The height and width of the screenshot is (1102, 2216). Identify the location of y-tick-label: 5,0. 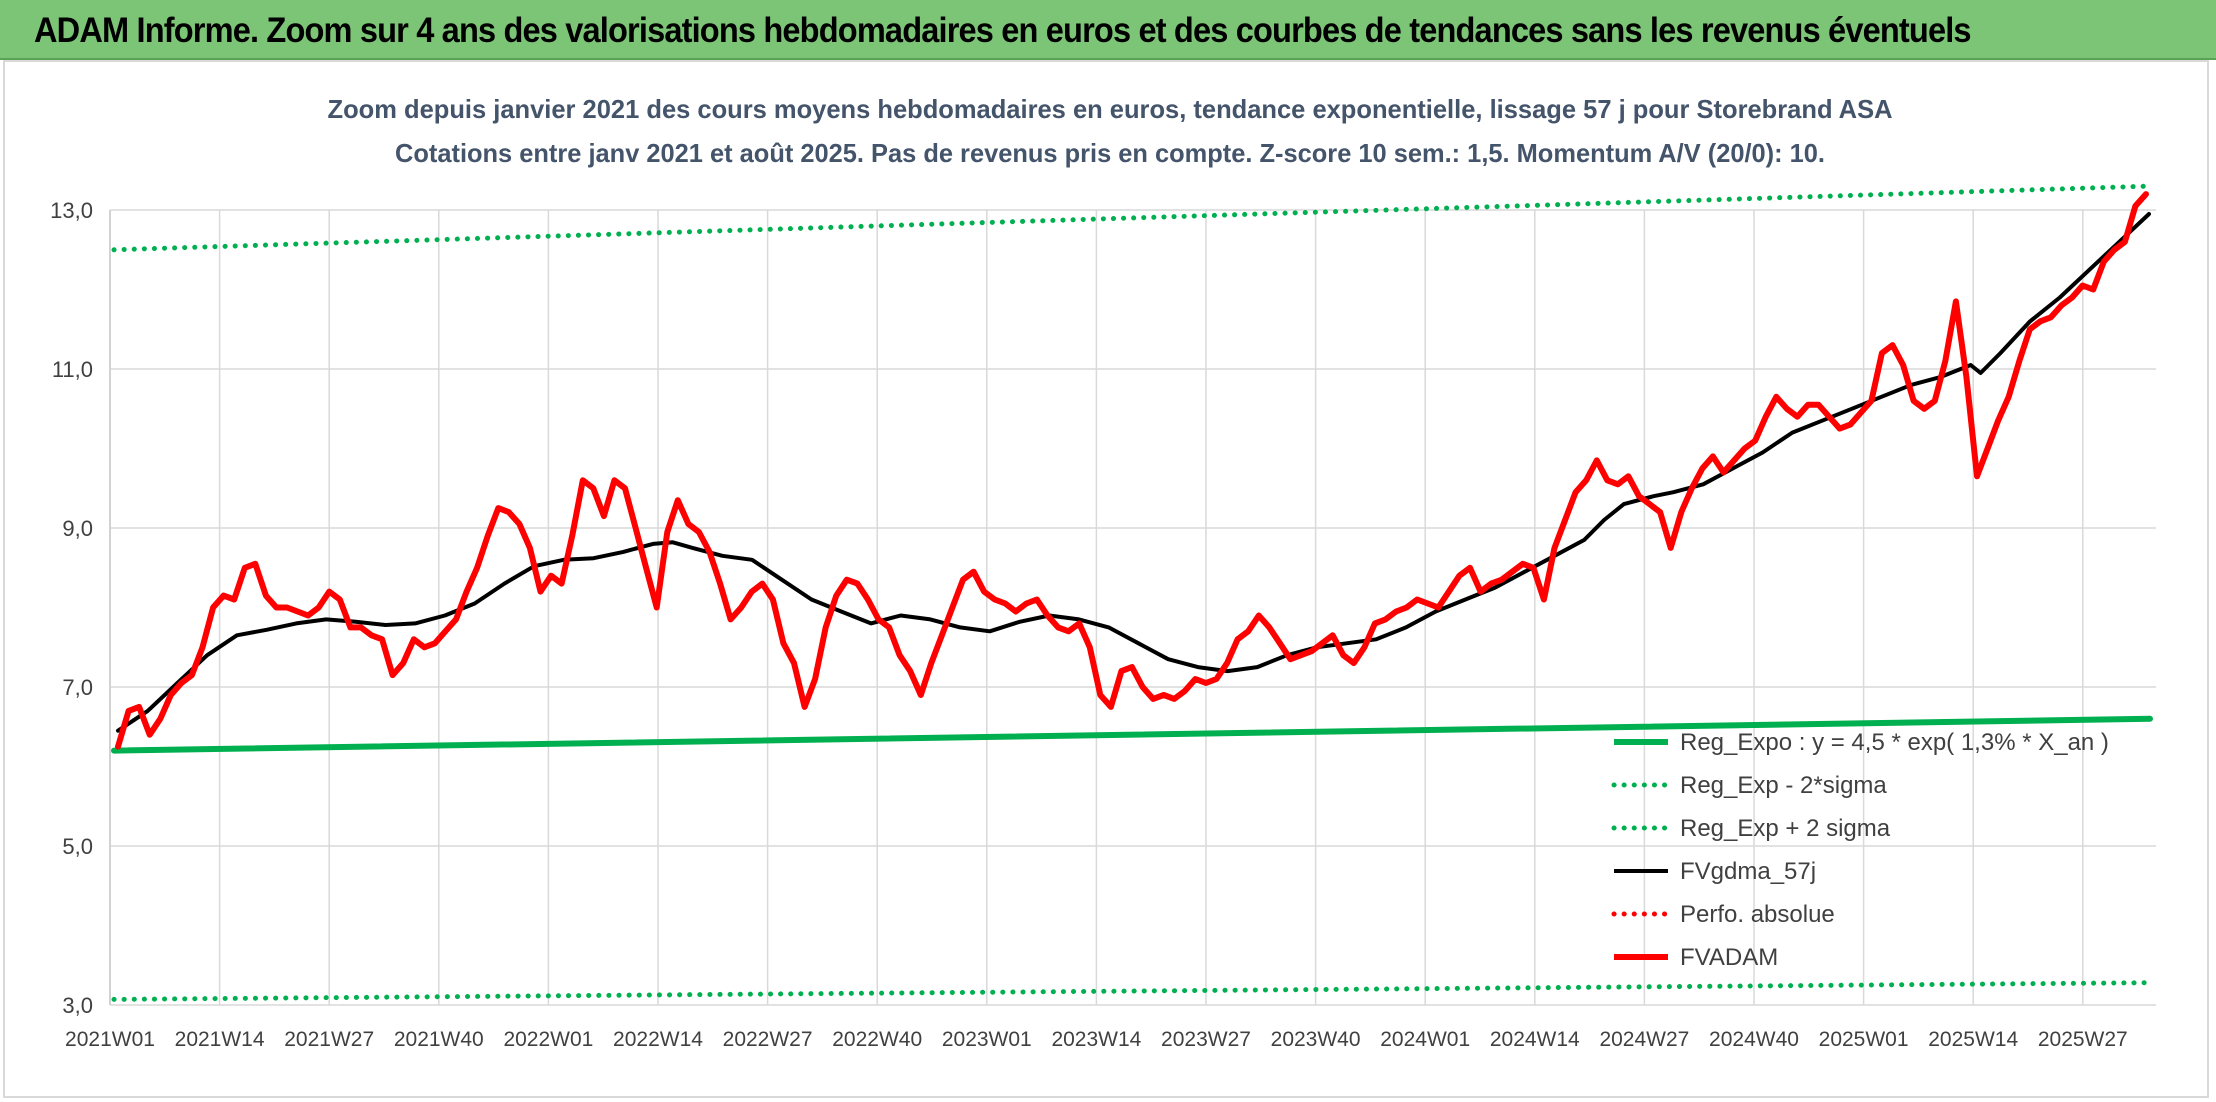
(77, 846).